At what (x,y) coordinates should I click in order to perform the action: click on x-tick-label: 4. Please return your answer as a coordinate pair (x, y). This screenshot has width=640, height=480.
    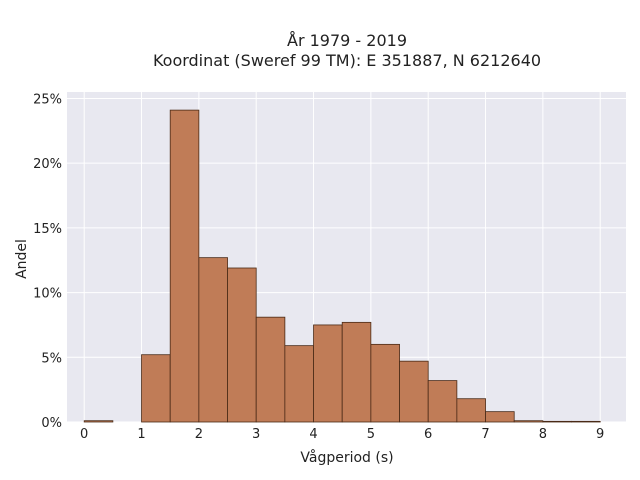
    Looking at the image, I should click on (313, 434).